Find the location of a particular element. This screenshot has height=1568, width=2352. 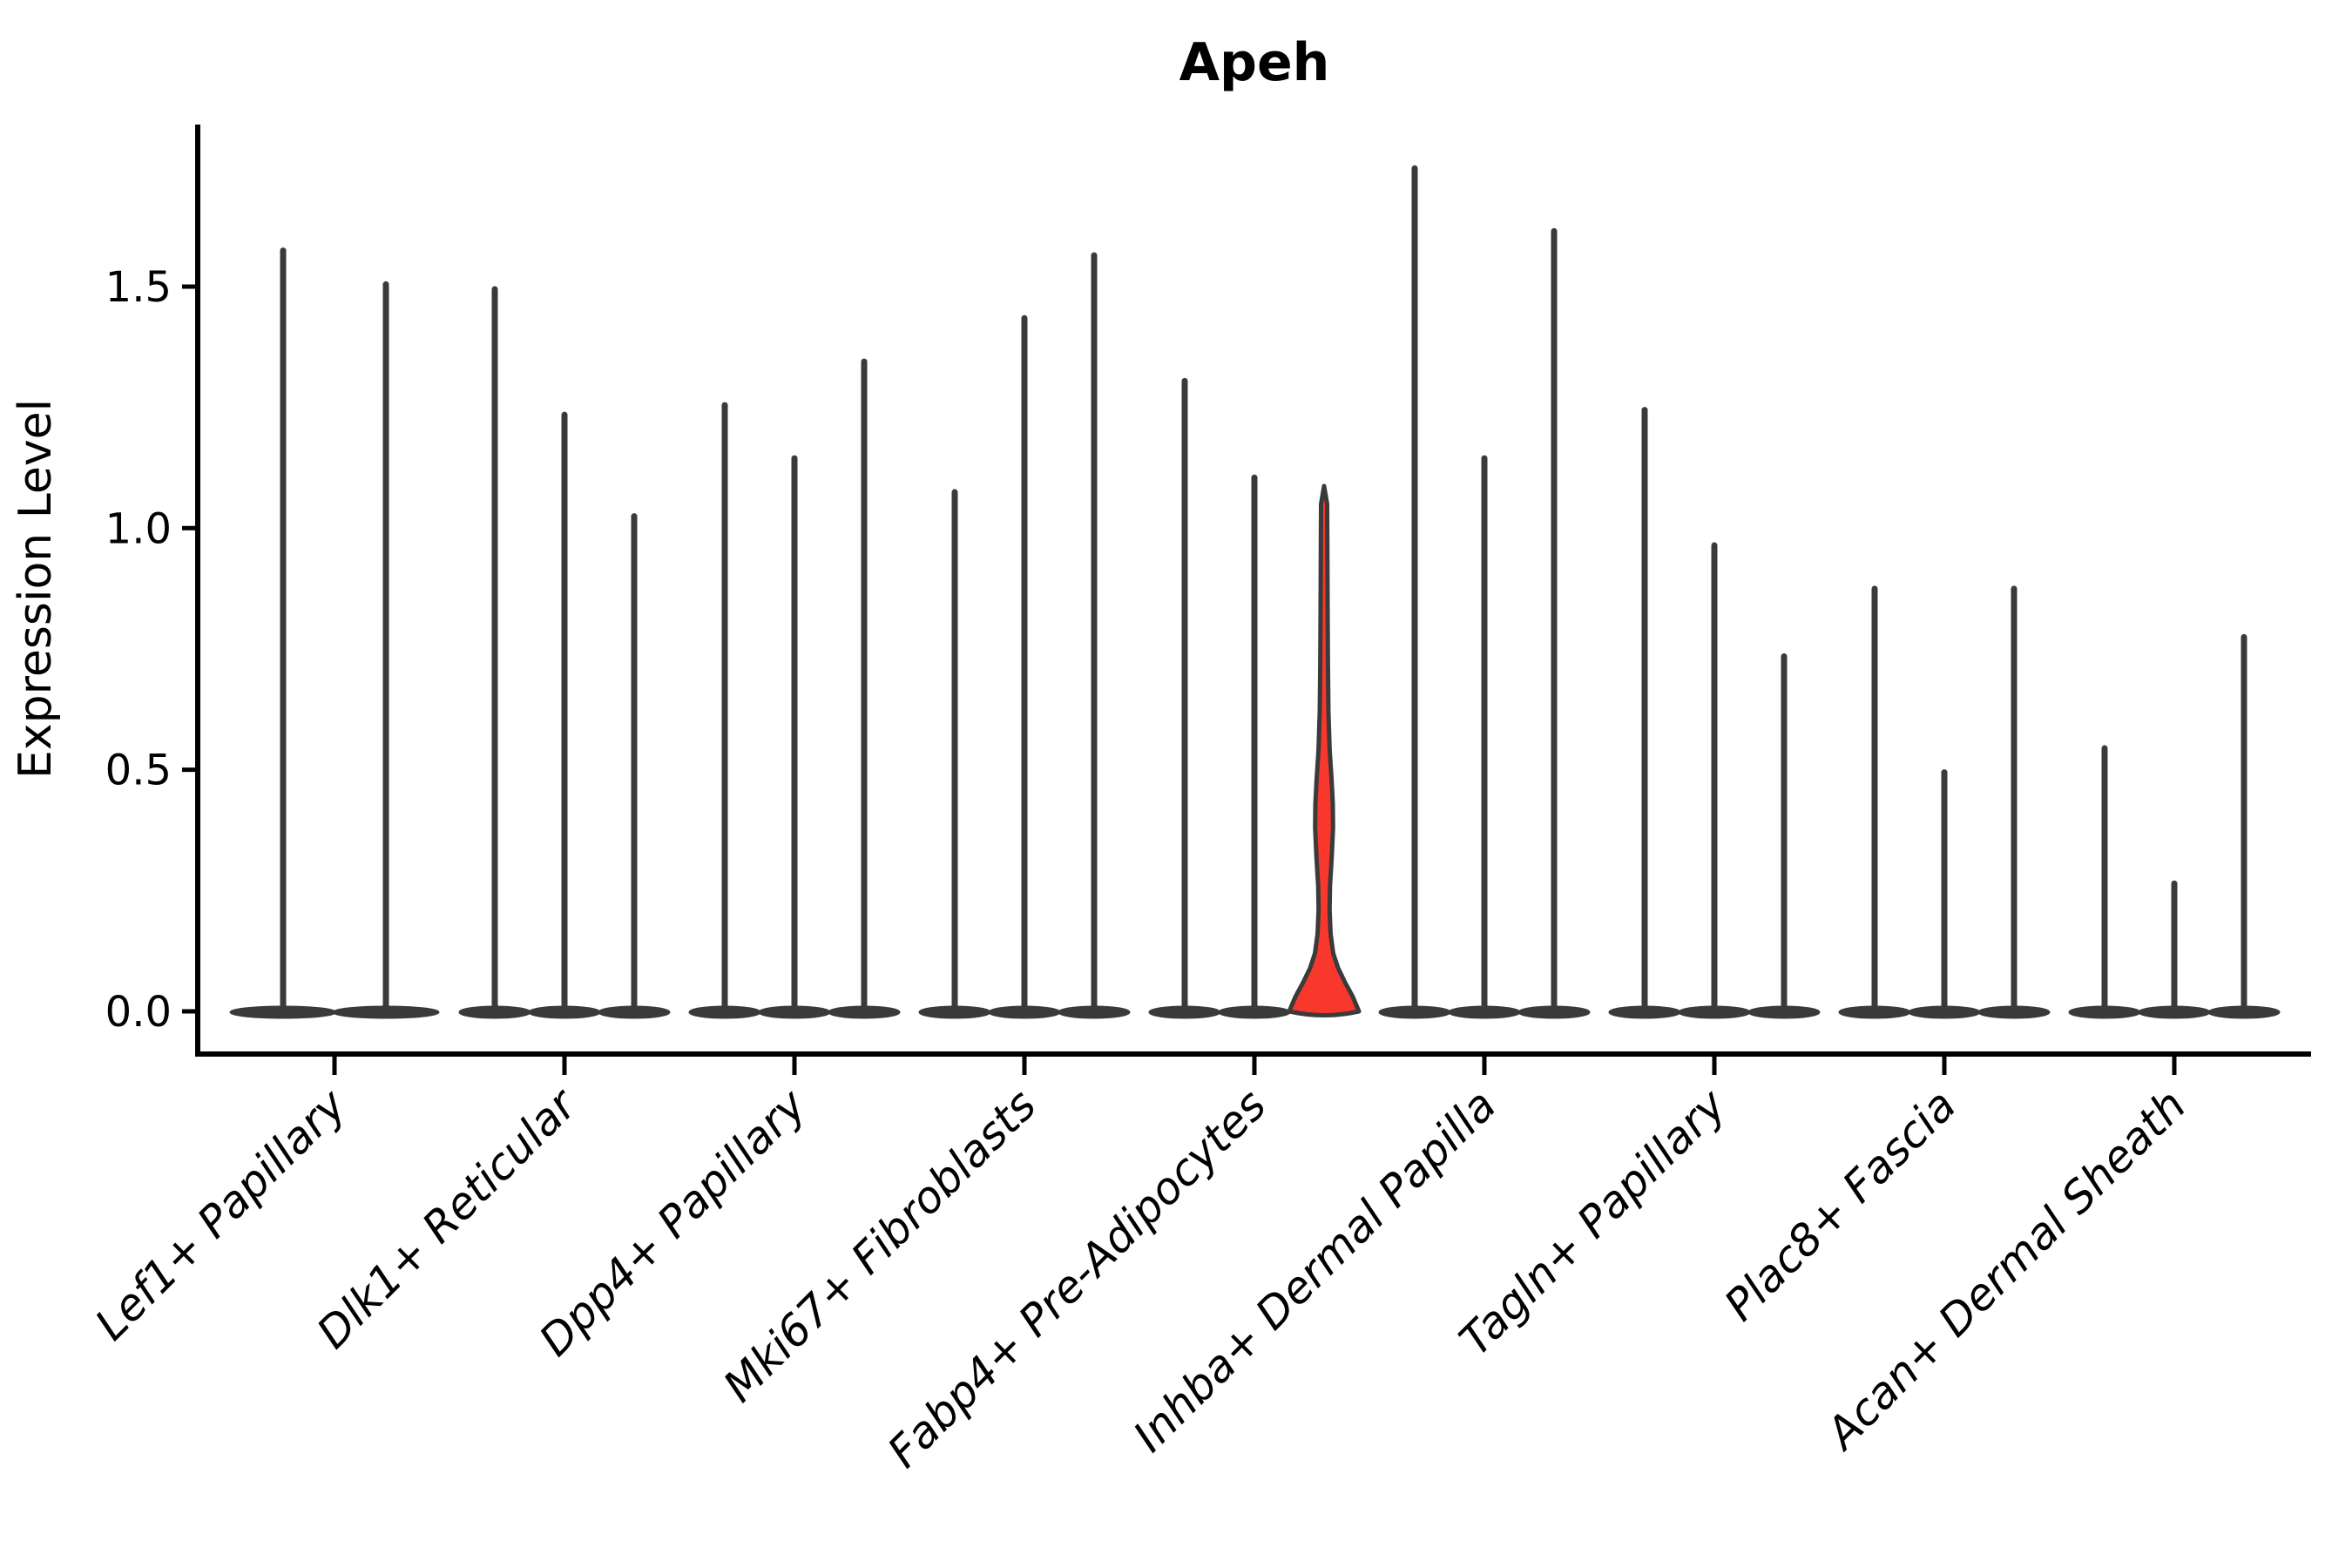

chart-title: Apeh is located at coordinates (1254, 62).